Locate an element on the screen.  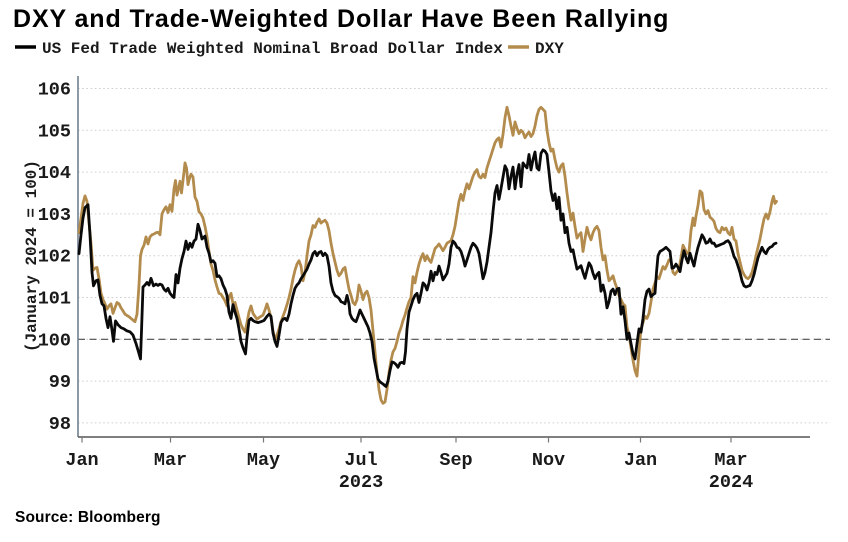
svg-text: 105 is located at coordinates (54, 131).